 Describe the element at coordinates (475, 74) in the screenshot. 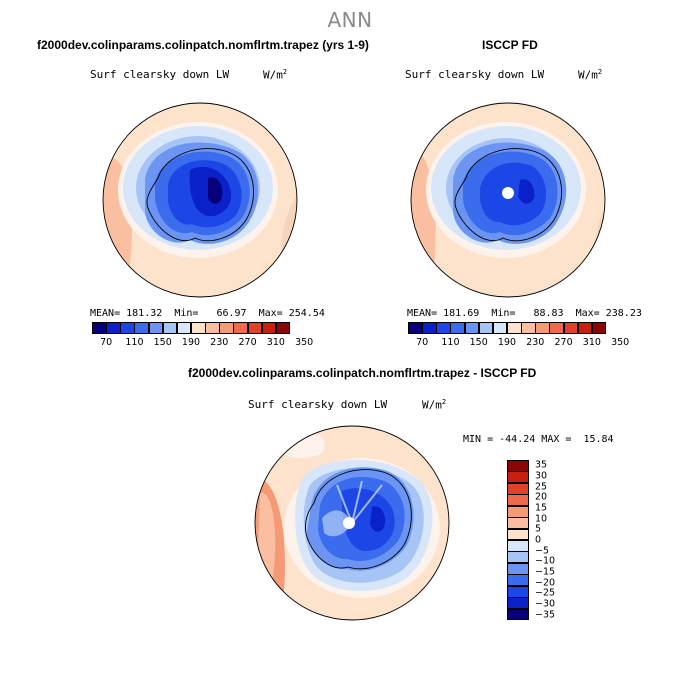

I see `obs-variable-label: Surf clearsky down LW` at that location.